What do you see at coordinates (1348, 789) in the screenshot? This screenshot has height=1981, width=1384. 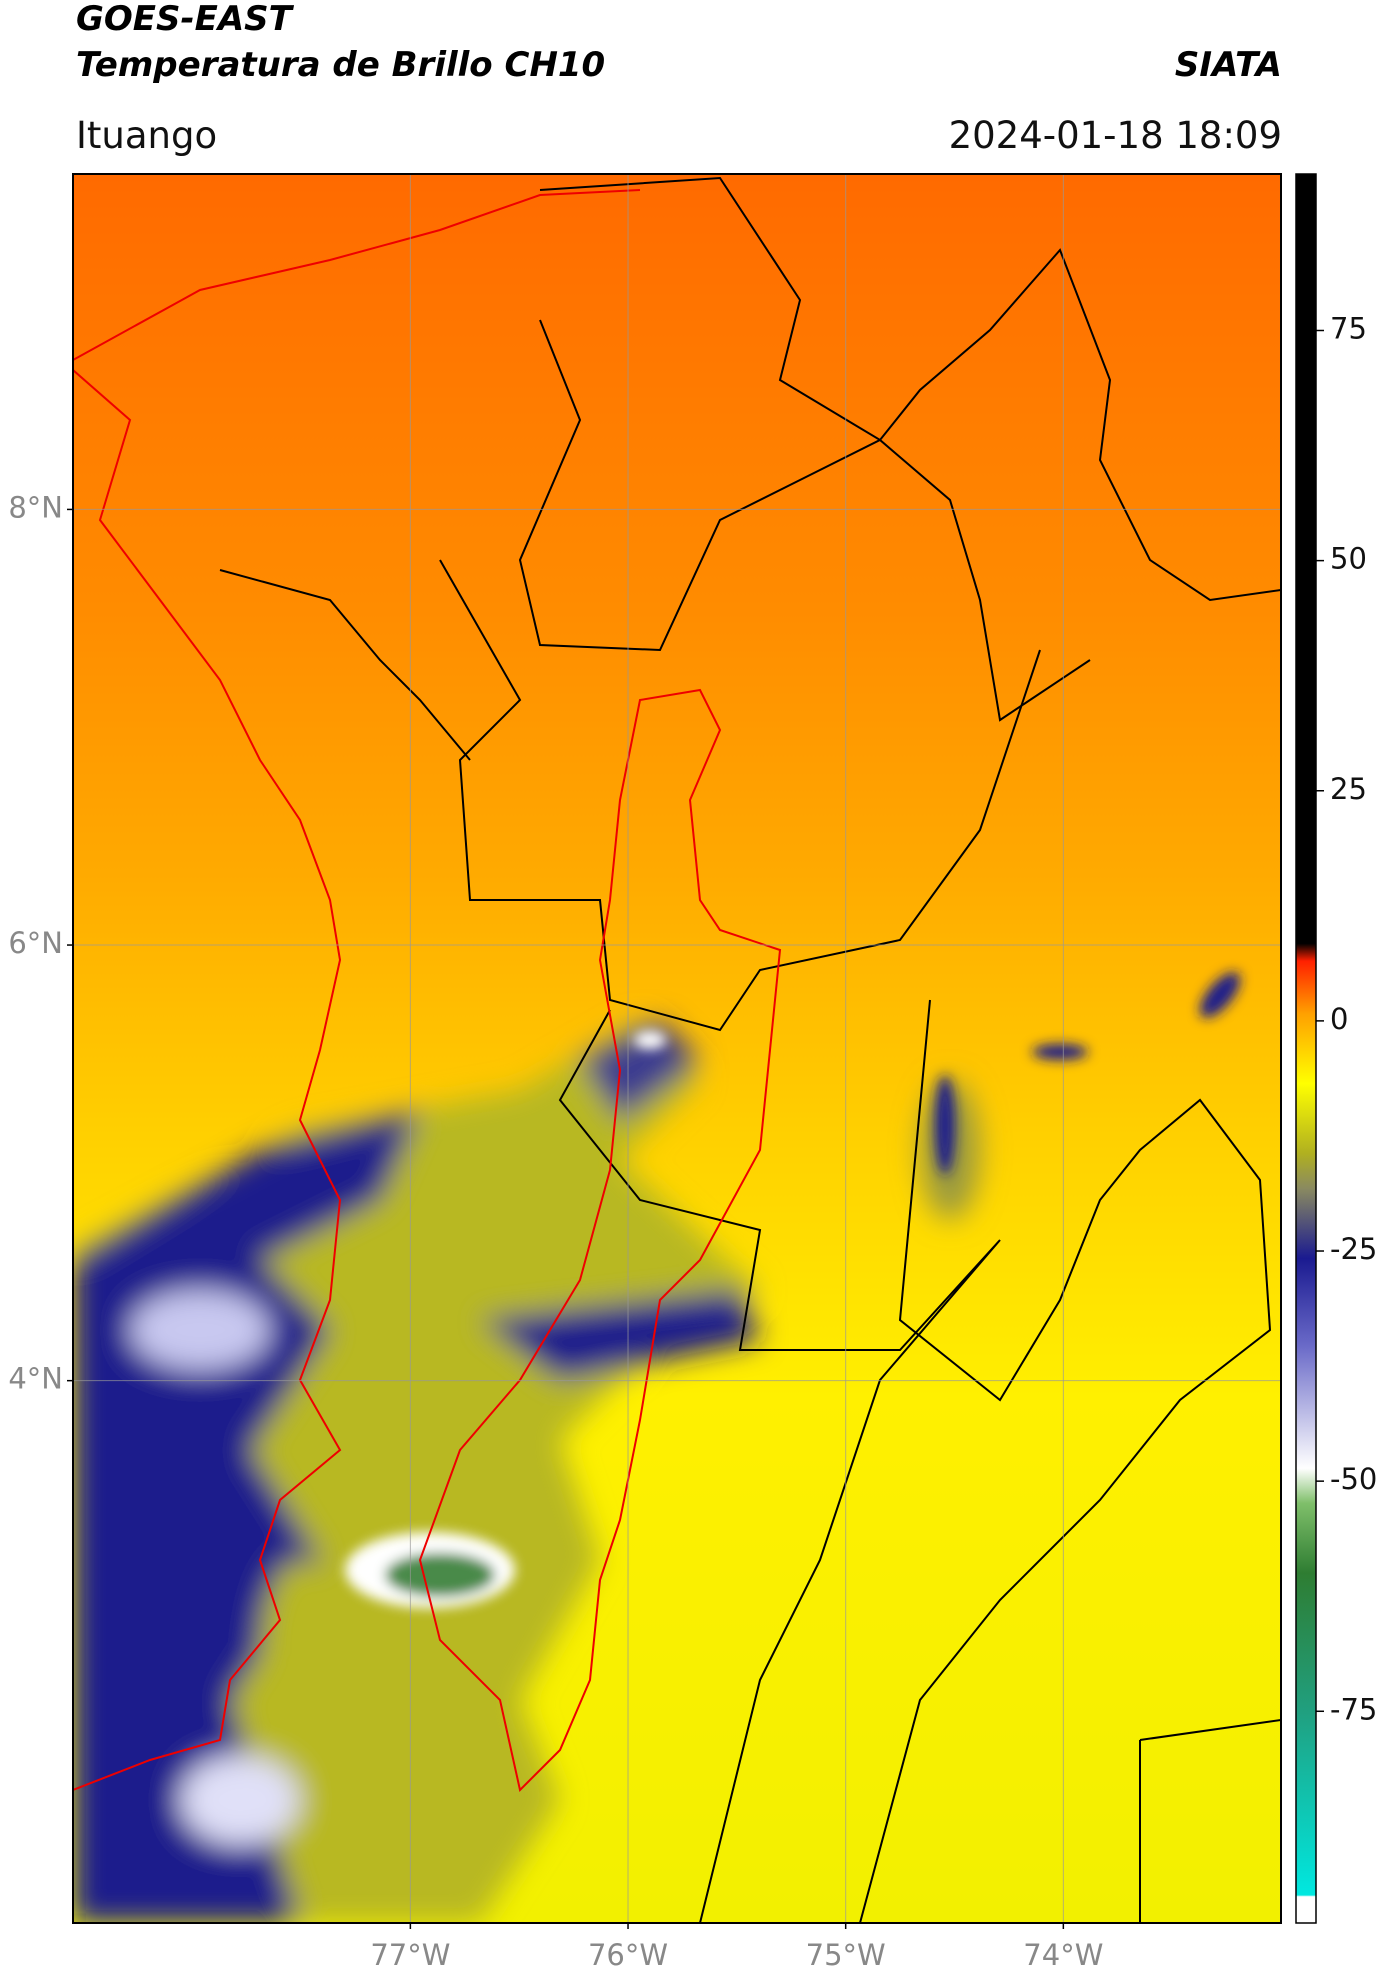 I see `colorbar-tick-label: 25` at bounding box center [1348, 789].